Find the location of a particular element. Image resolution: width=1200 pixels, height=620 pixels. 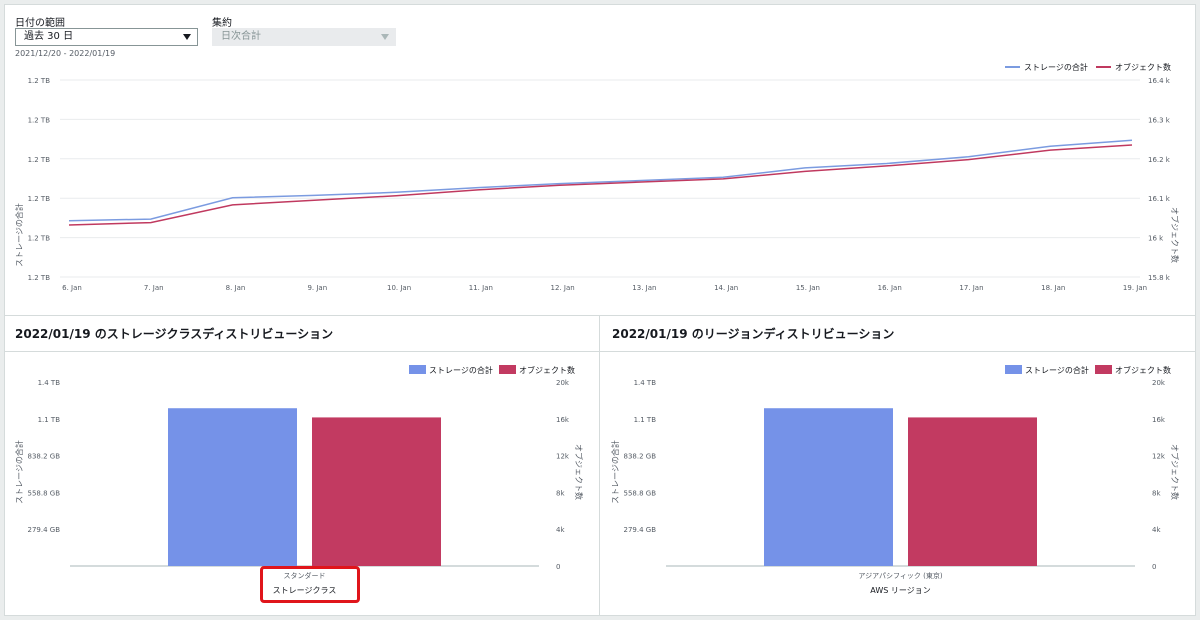

date-range-label: 日付の範囲 is located at coordinates (40, 23).